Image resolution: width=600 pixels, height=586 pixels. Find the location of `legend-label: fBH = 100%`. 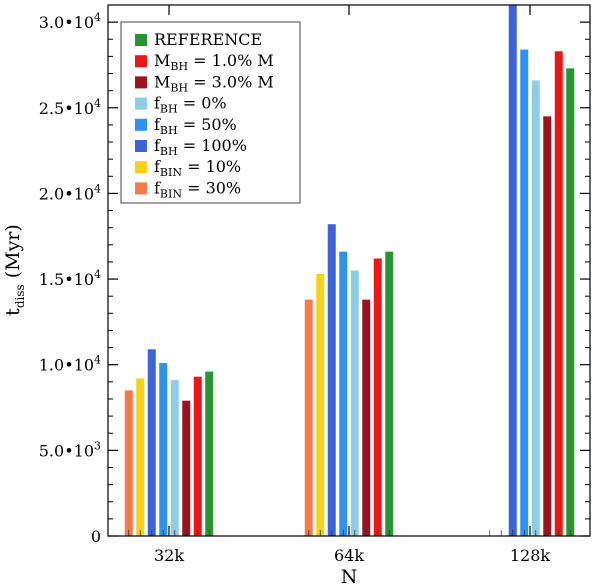

legend-label: fBH = 100% is located at coordinates (200, 147).